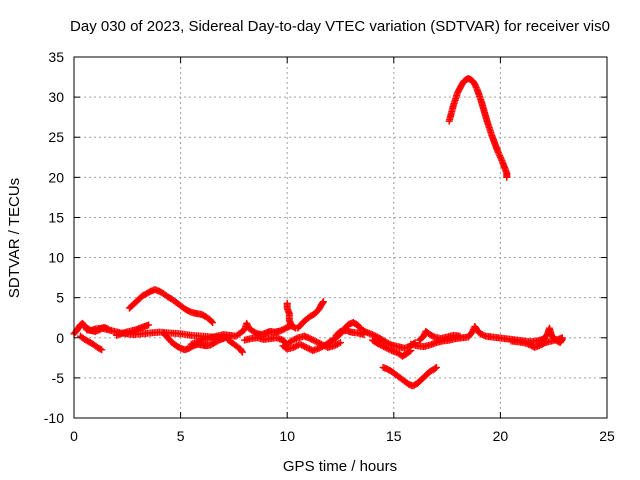 The image size is (640, 480). I want to click on y-axis-label: SDTVAR / TECUs, so click(14, 238).